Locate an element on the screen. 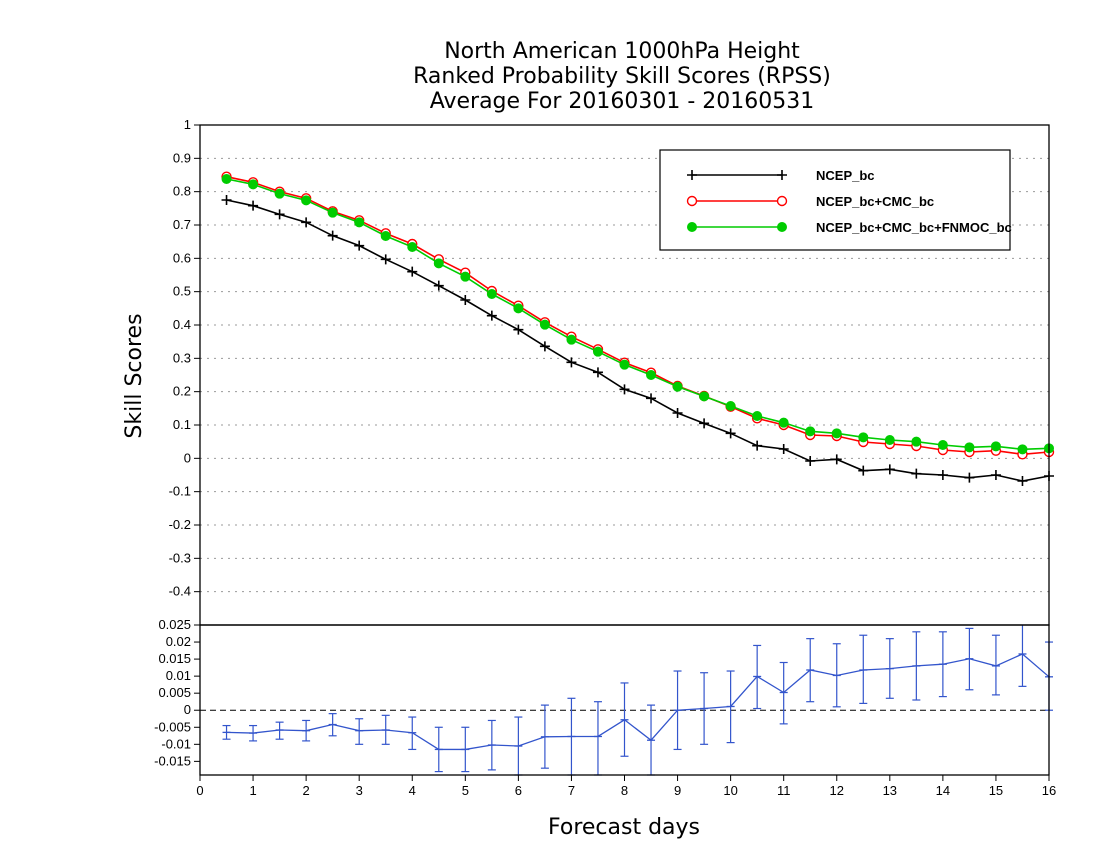 The image size is (1100, 850). y-tick-label: 0.7 is located at coordinates (182, 224).